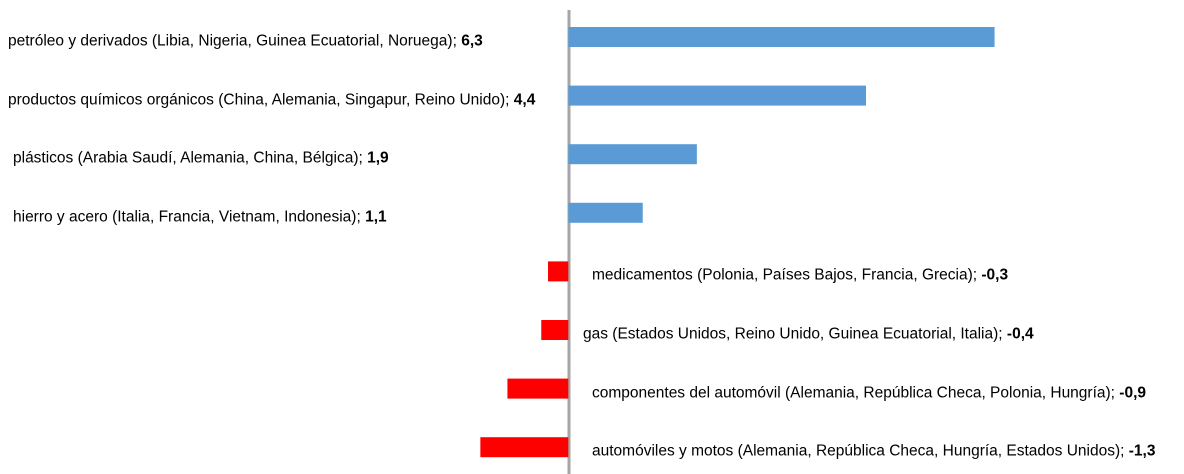 Image resolution: width=1184 pixels, height=474 pixels. I want to click on value-label: 1,1, so click(376, 217).